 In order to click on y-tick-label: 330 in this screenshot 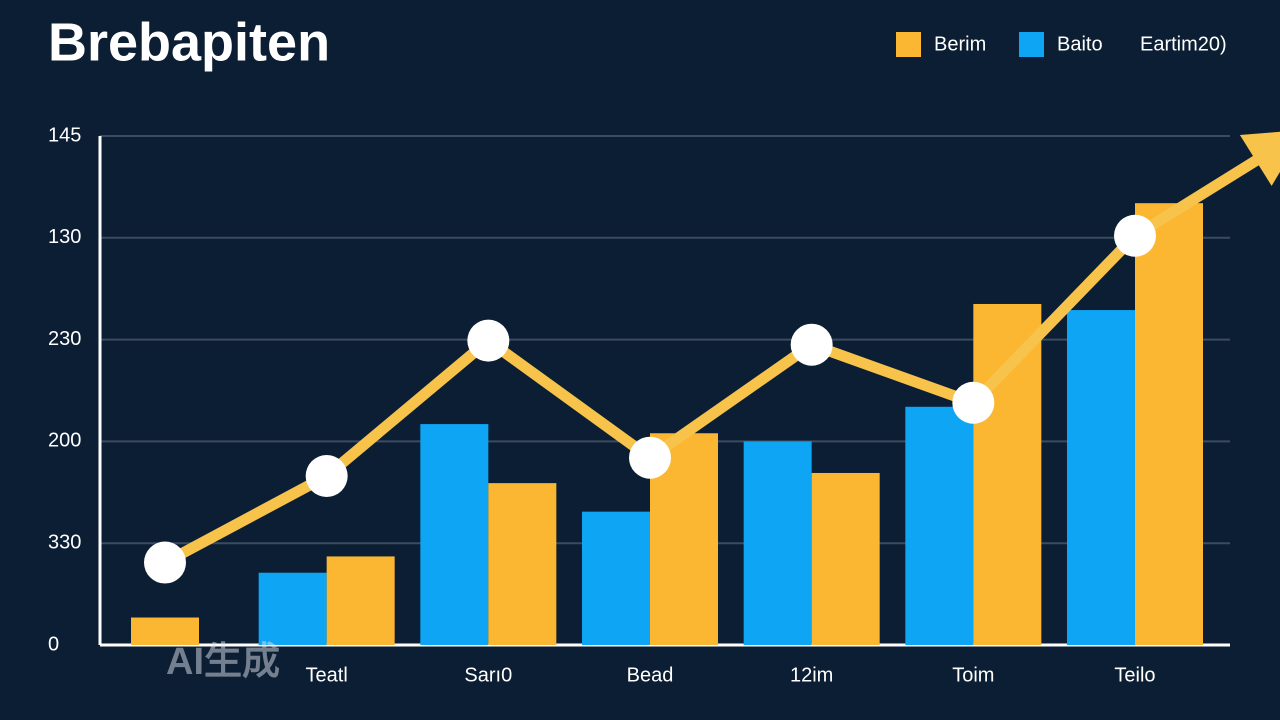, I will do `click(64, 542)`.